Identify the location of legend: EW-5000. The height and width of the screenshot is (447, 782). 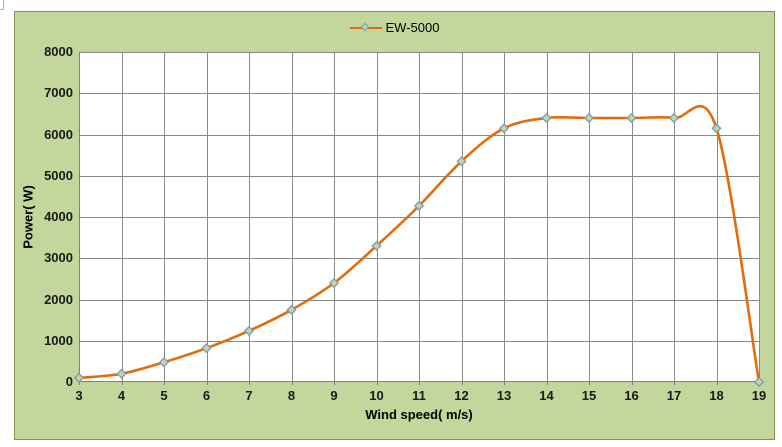
(394, 27).